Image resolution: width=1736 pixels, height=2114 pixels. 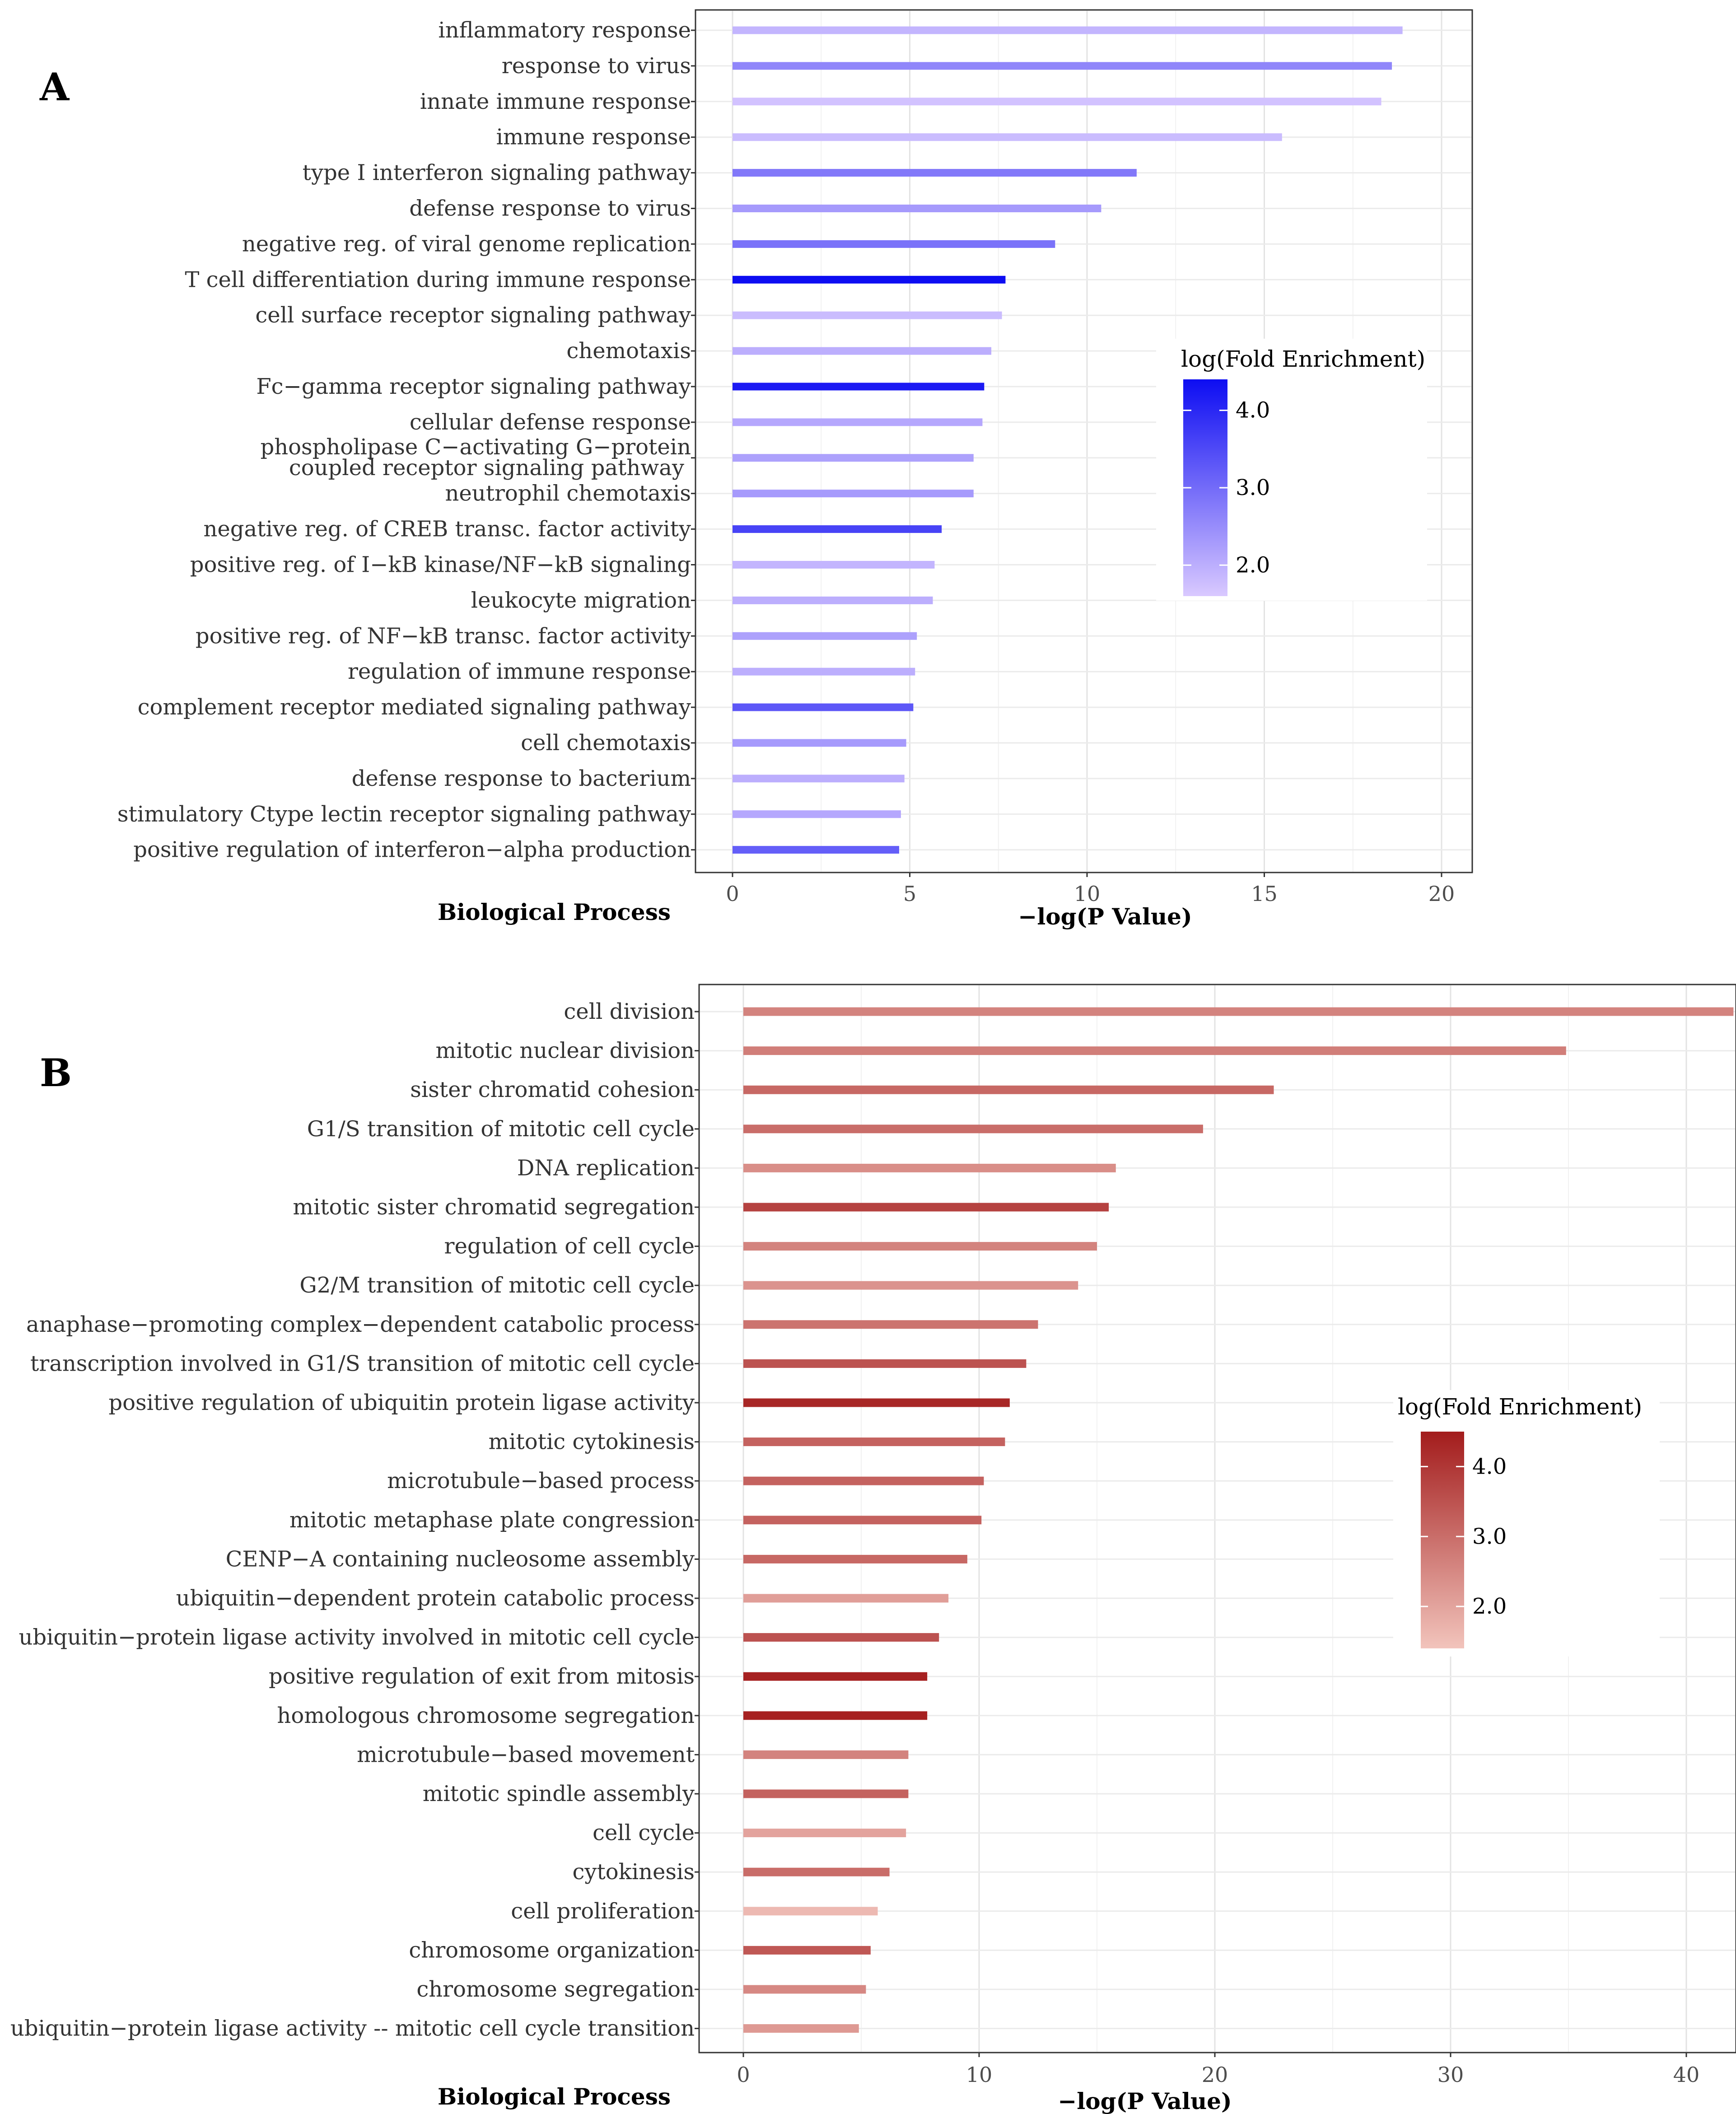 I want to click on category-label: immune response, so click(x=593, y=137).